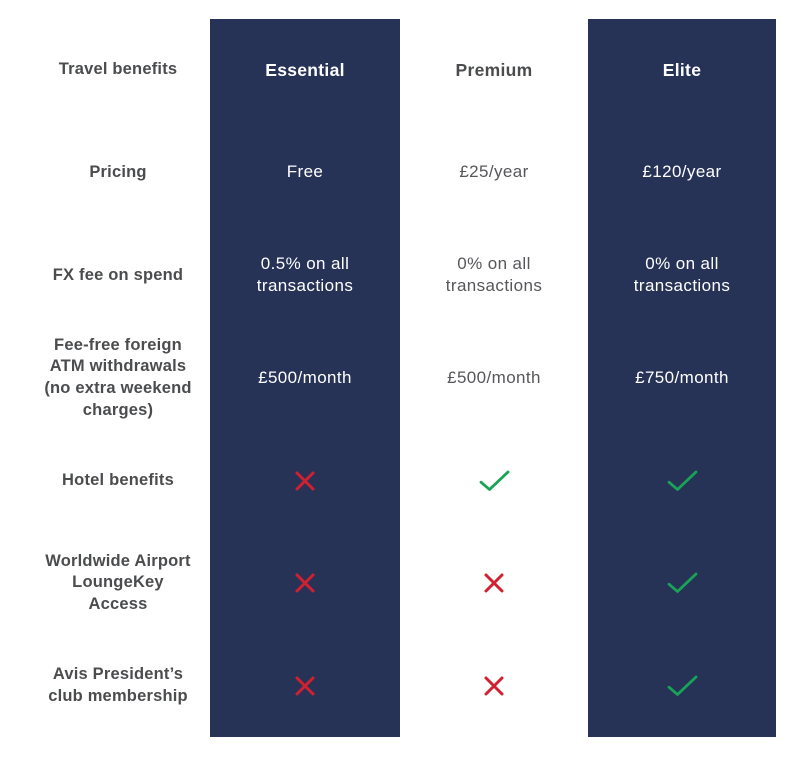 This screenshot has height=758, width=800. I want to click on cell-fx-fee-elite: 0% on all transactions, so click(682, 275).